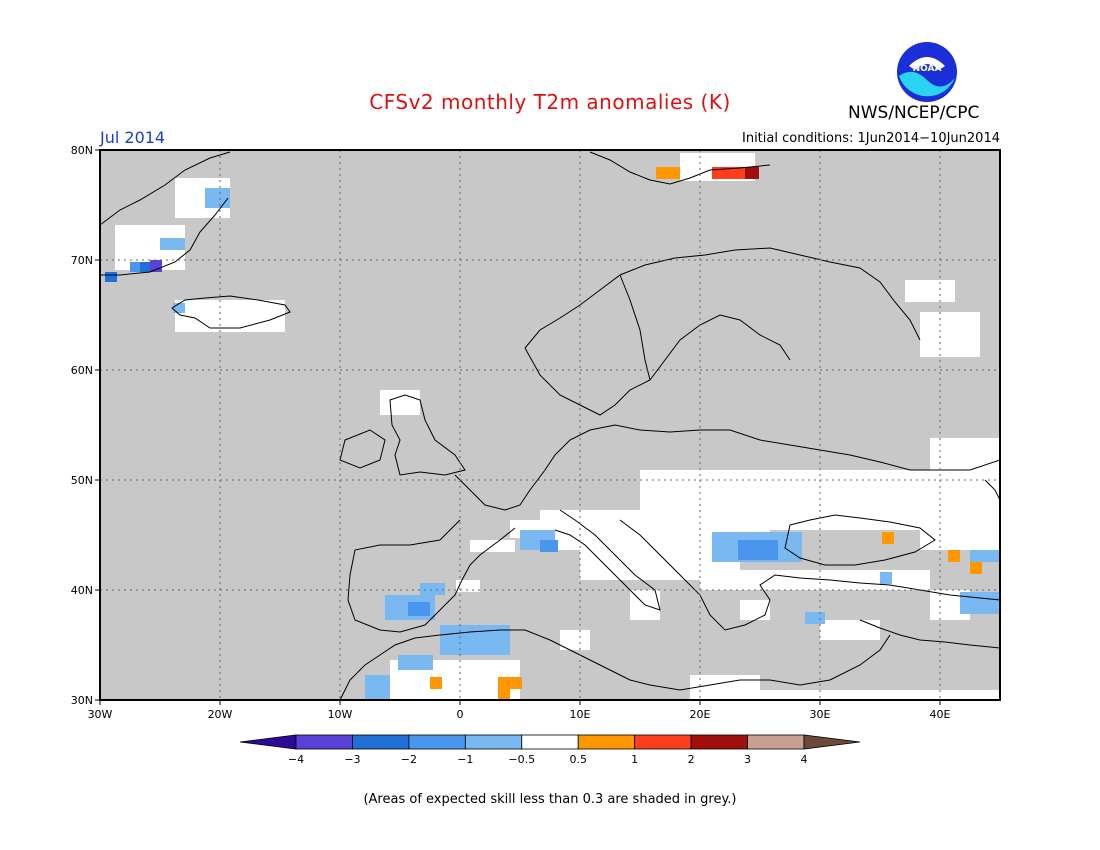 This screenshot has height=850, width=1100. I want to click on lat-label: 30N, so click(82, 700).